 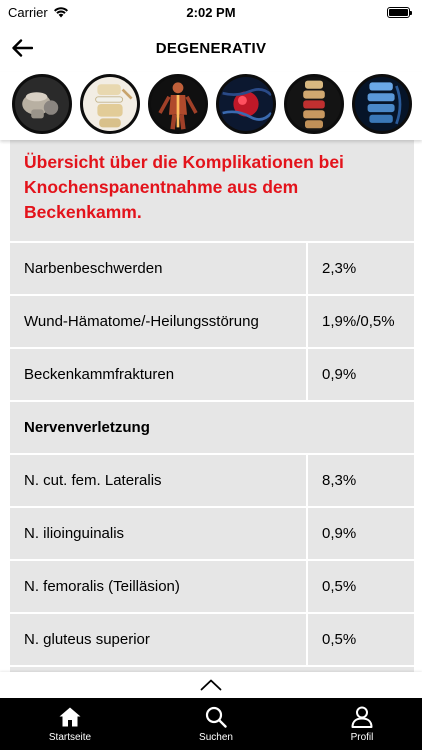 What do you see at coordinates (158, 639) in the screenshot?
I see `row-label: N. gluteus superior` at bounding box center [158, 639].